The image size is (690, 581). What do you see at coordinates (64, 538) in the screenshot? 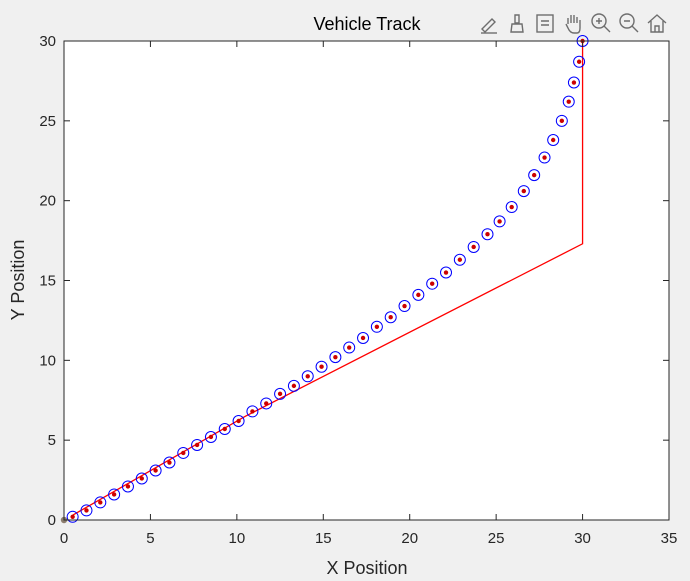
I see `x-tick-label: 0` at bounding box center [64, 538].